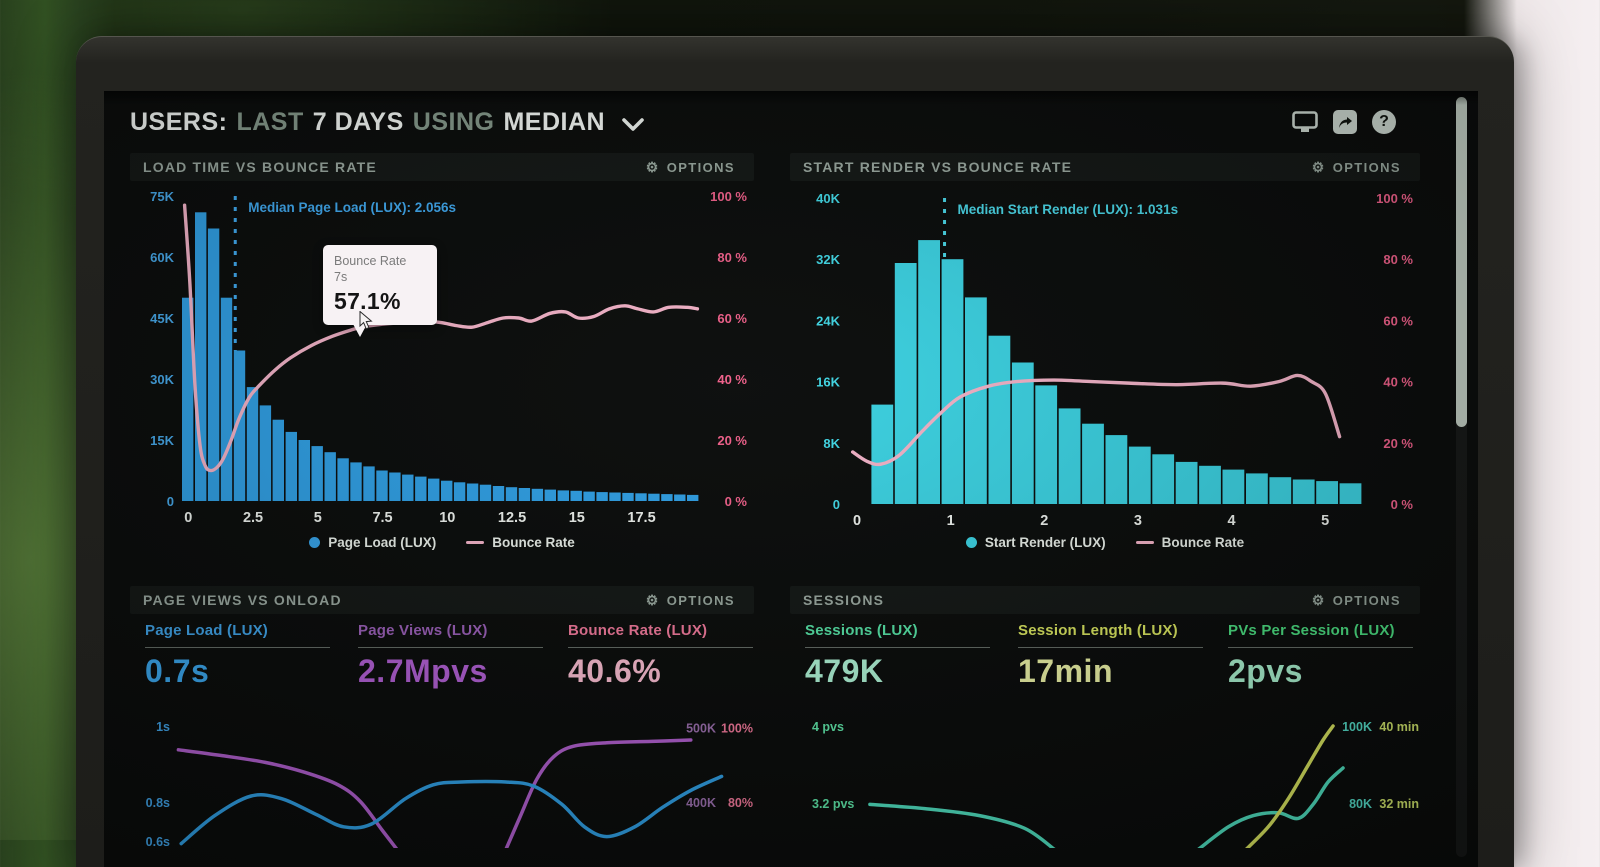 The width and height of the screenshot is (1600, 867). What do you see at coordinates (1461, 477) in the screenshot?
I see `scrollbar-track` at bounding box center [1461, 477].